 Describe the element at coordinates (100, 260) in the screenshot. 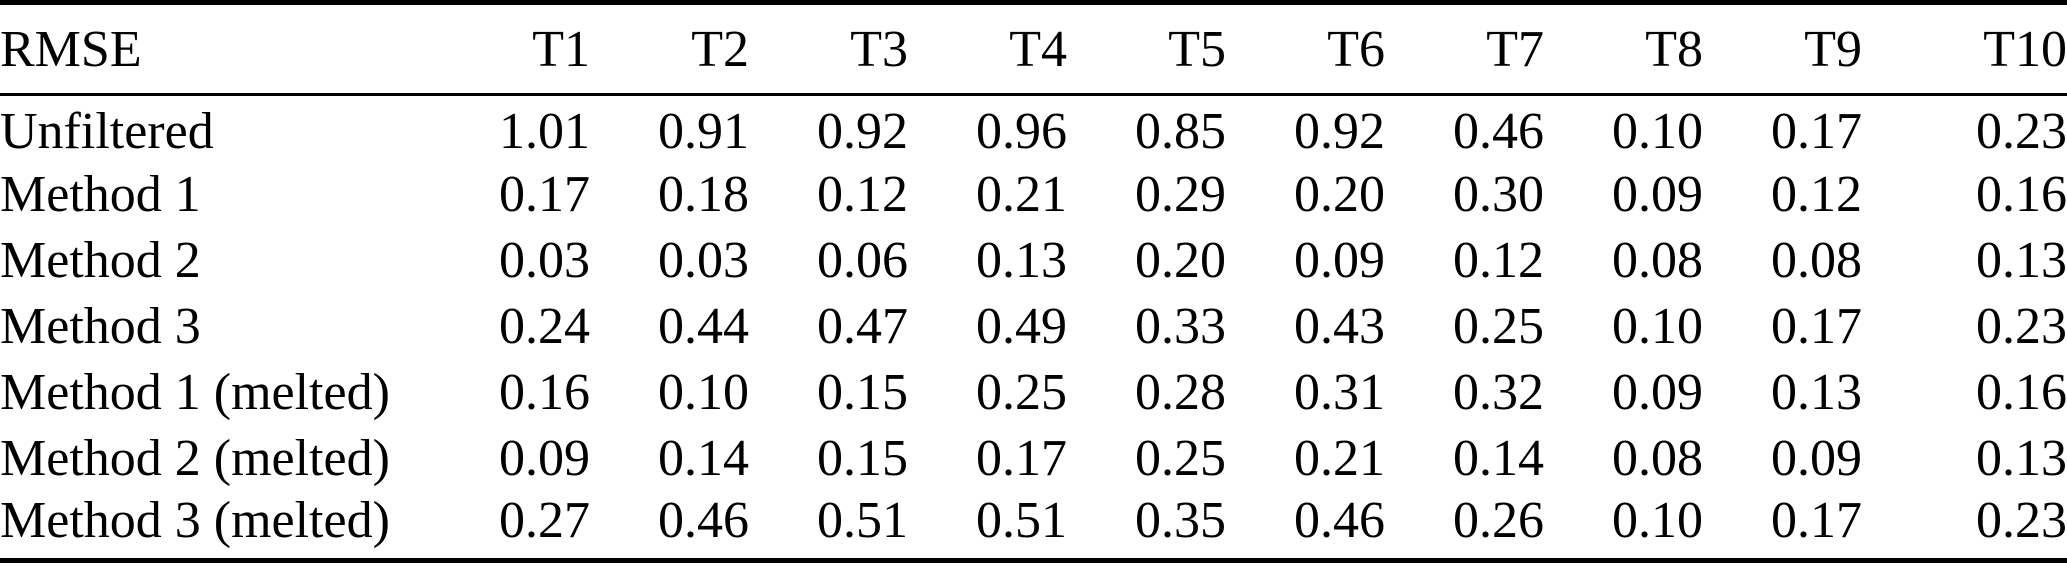

I see `row-label: Method 2` at that location.